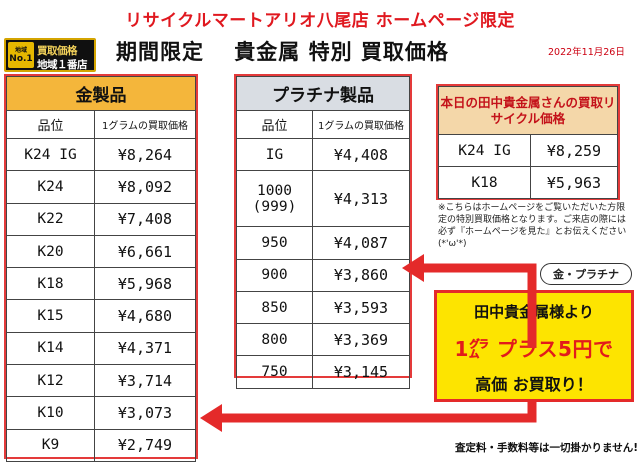 The height and width of the screenshot is (462, 640). I want to click on gold-row: K18 ¥5,968, so click(101, 284).